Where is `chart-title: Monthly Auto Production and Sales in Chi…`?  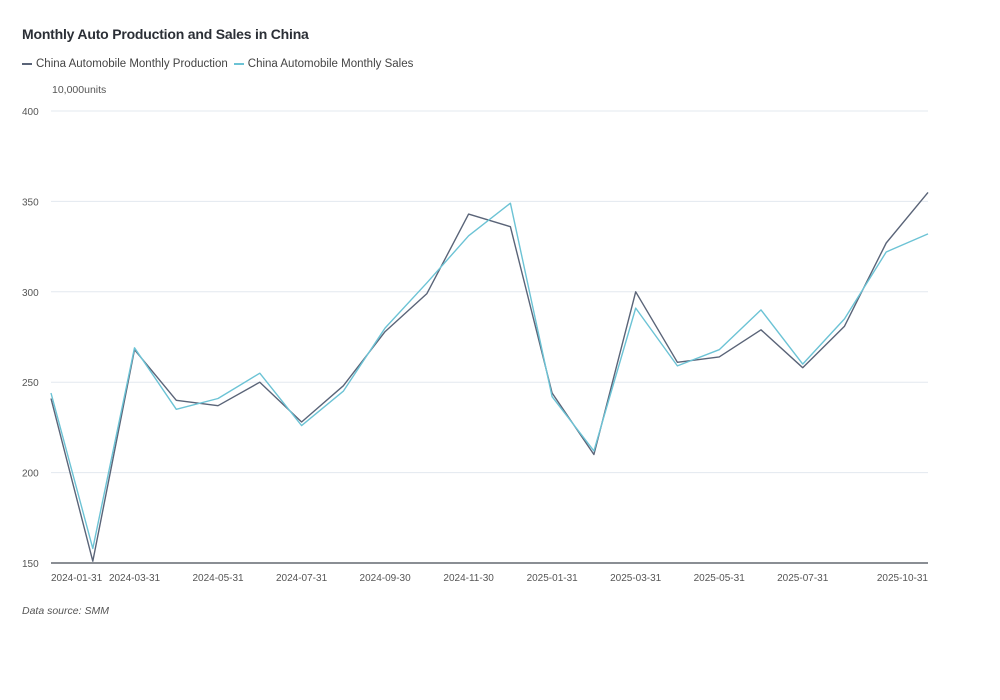
chart-title: Monthly Auto Production and Sales in Chi… is located at coordinates (165, 34).